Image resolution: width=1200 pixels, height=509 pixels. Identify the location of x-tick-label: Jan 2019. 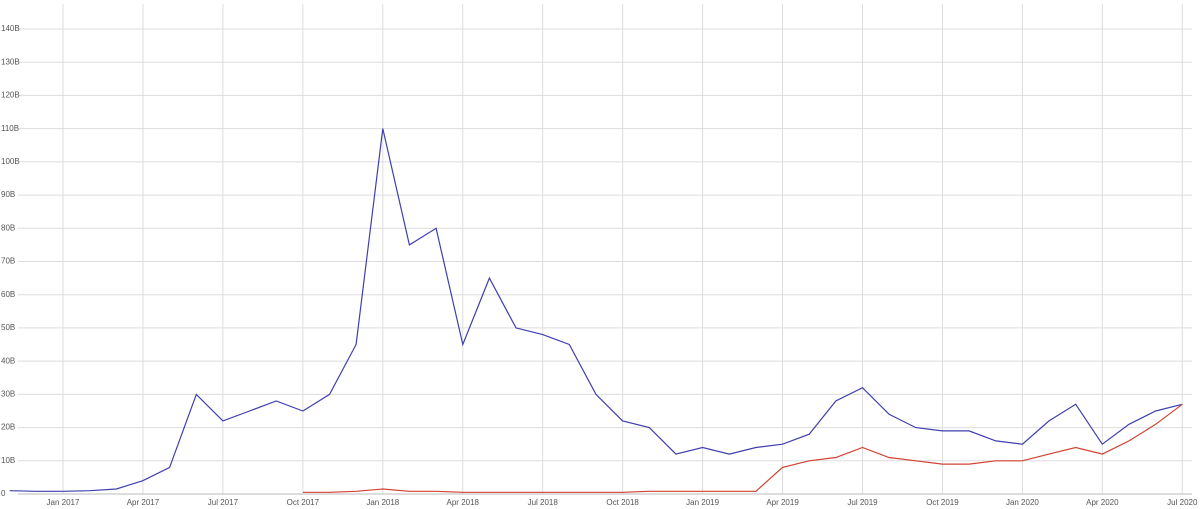
(702, 502).